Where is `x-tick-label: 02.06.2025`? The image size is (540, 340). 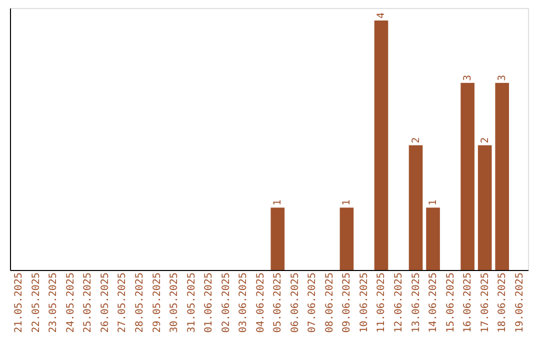
x-tick-label: 02.06.2025 is located at coordinates (226, 302).